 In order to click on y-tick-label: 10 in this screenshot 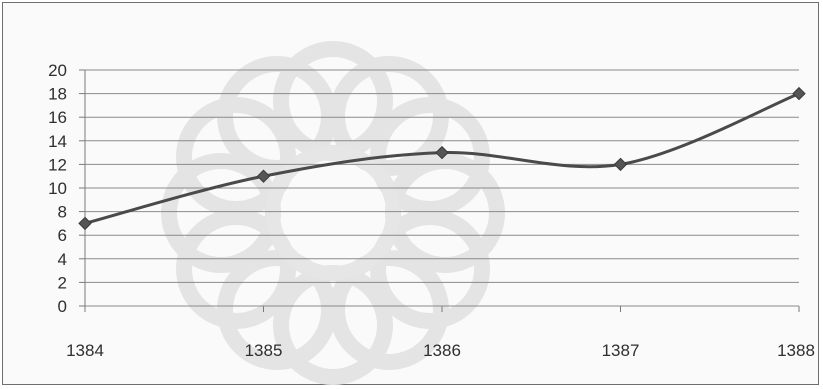, I will do `click(57, 188)`.